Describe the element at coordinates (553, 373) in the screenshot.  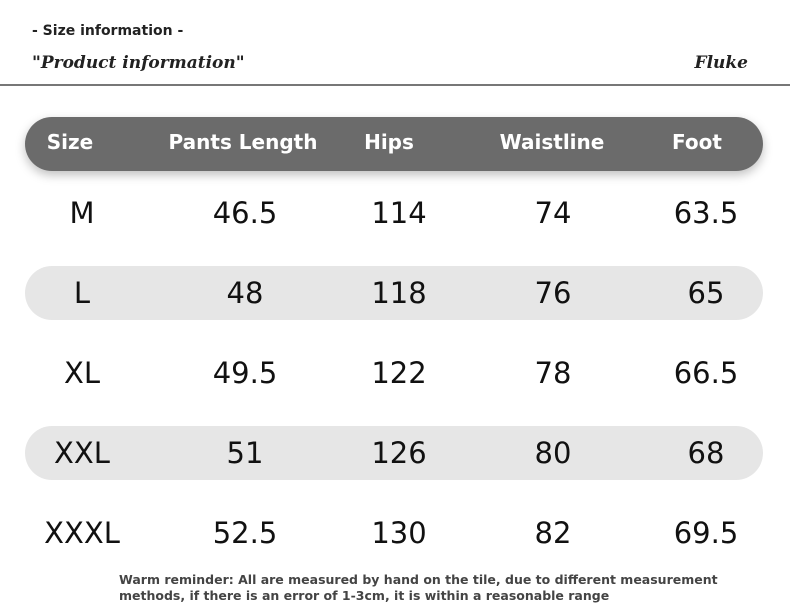
I see `measurement: 78` at that location.